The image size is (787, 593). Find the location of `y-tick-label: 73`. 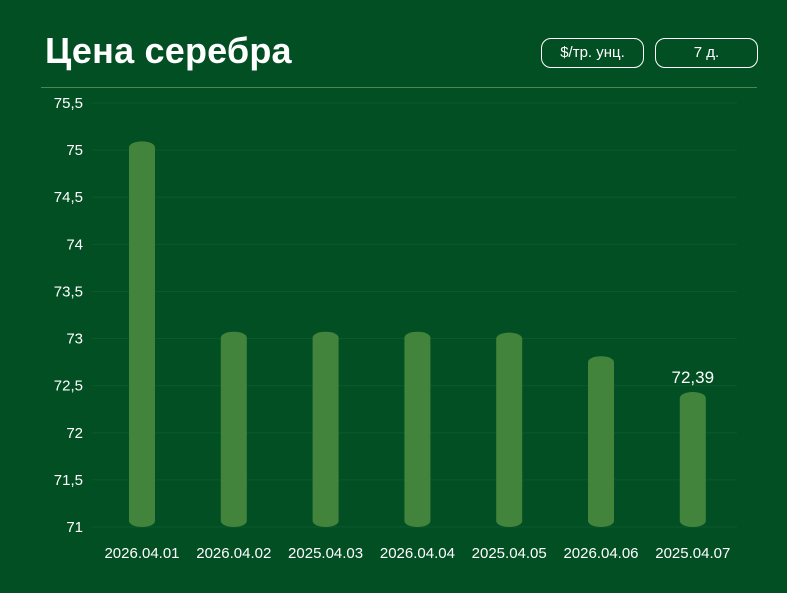

y-tick-label: 73 is located at coordinates (74, 339).